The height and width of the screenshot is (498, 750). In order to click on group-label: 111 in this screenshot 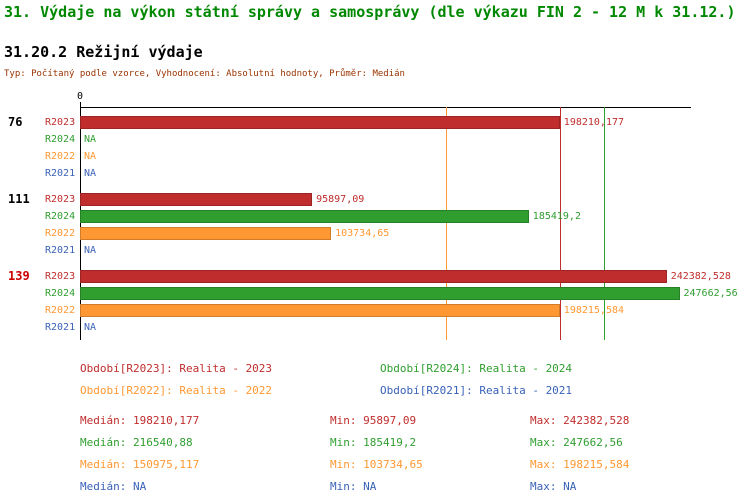, I will do `click(19, 199)`.